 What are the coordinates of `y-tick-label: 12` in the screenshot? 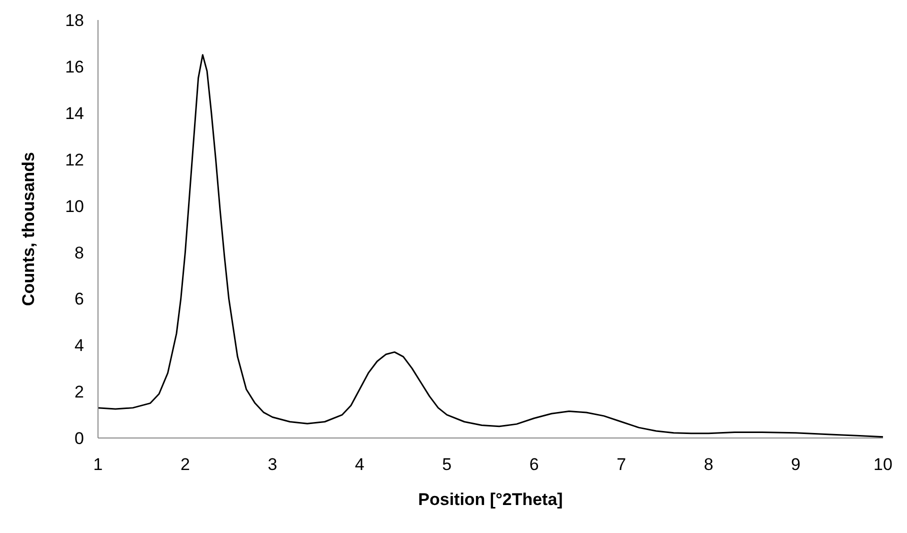 It's located at (74, 160).